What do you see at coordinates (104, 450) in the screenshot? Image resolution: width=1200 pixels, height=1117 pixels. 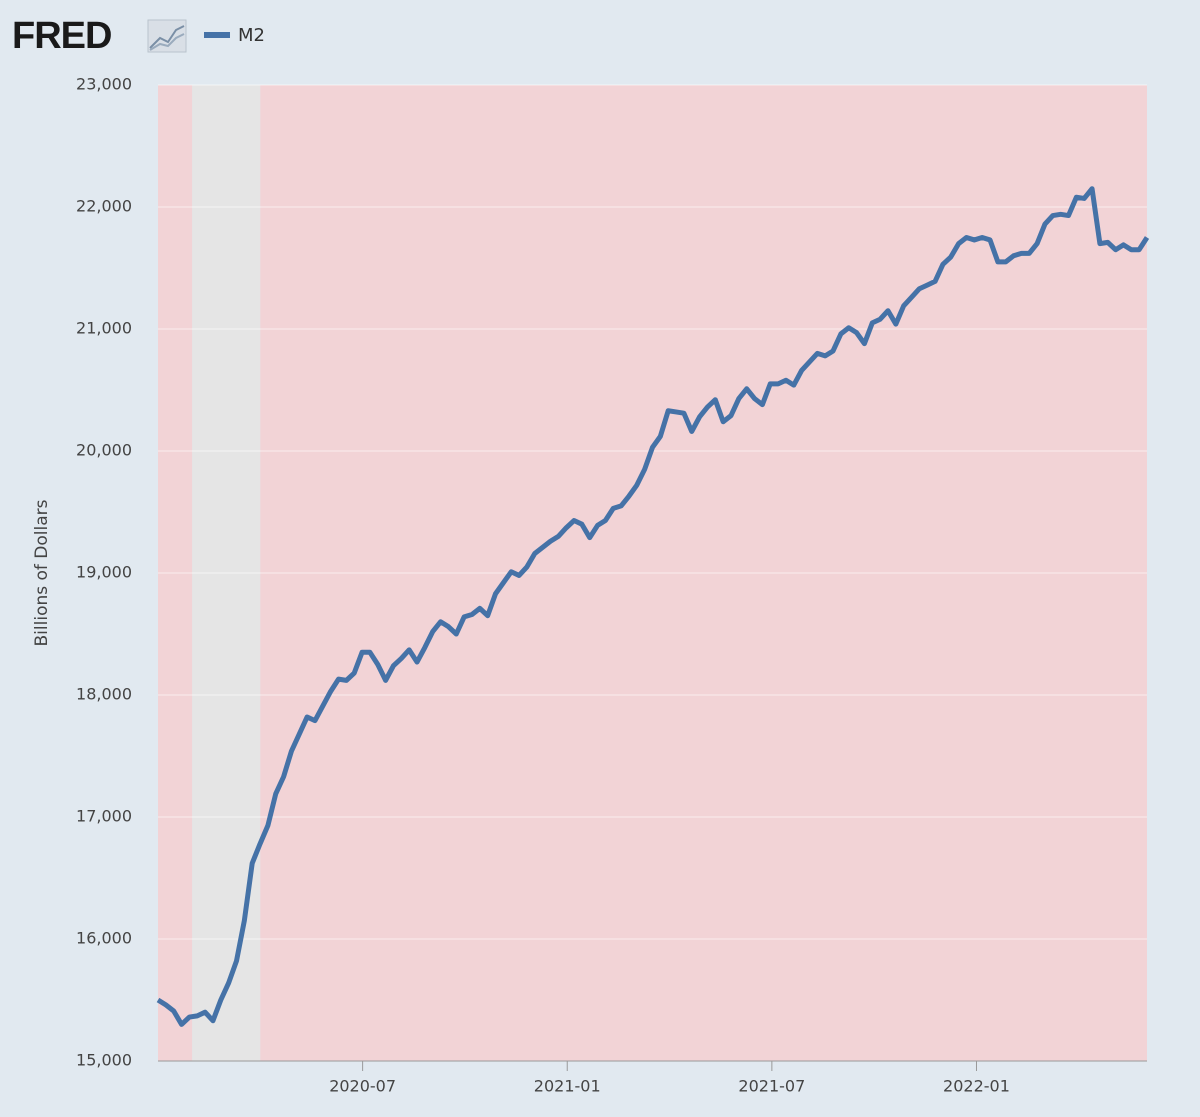 I see `y-tick-label: 20,000` at bounding box center [104, 450].